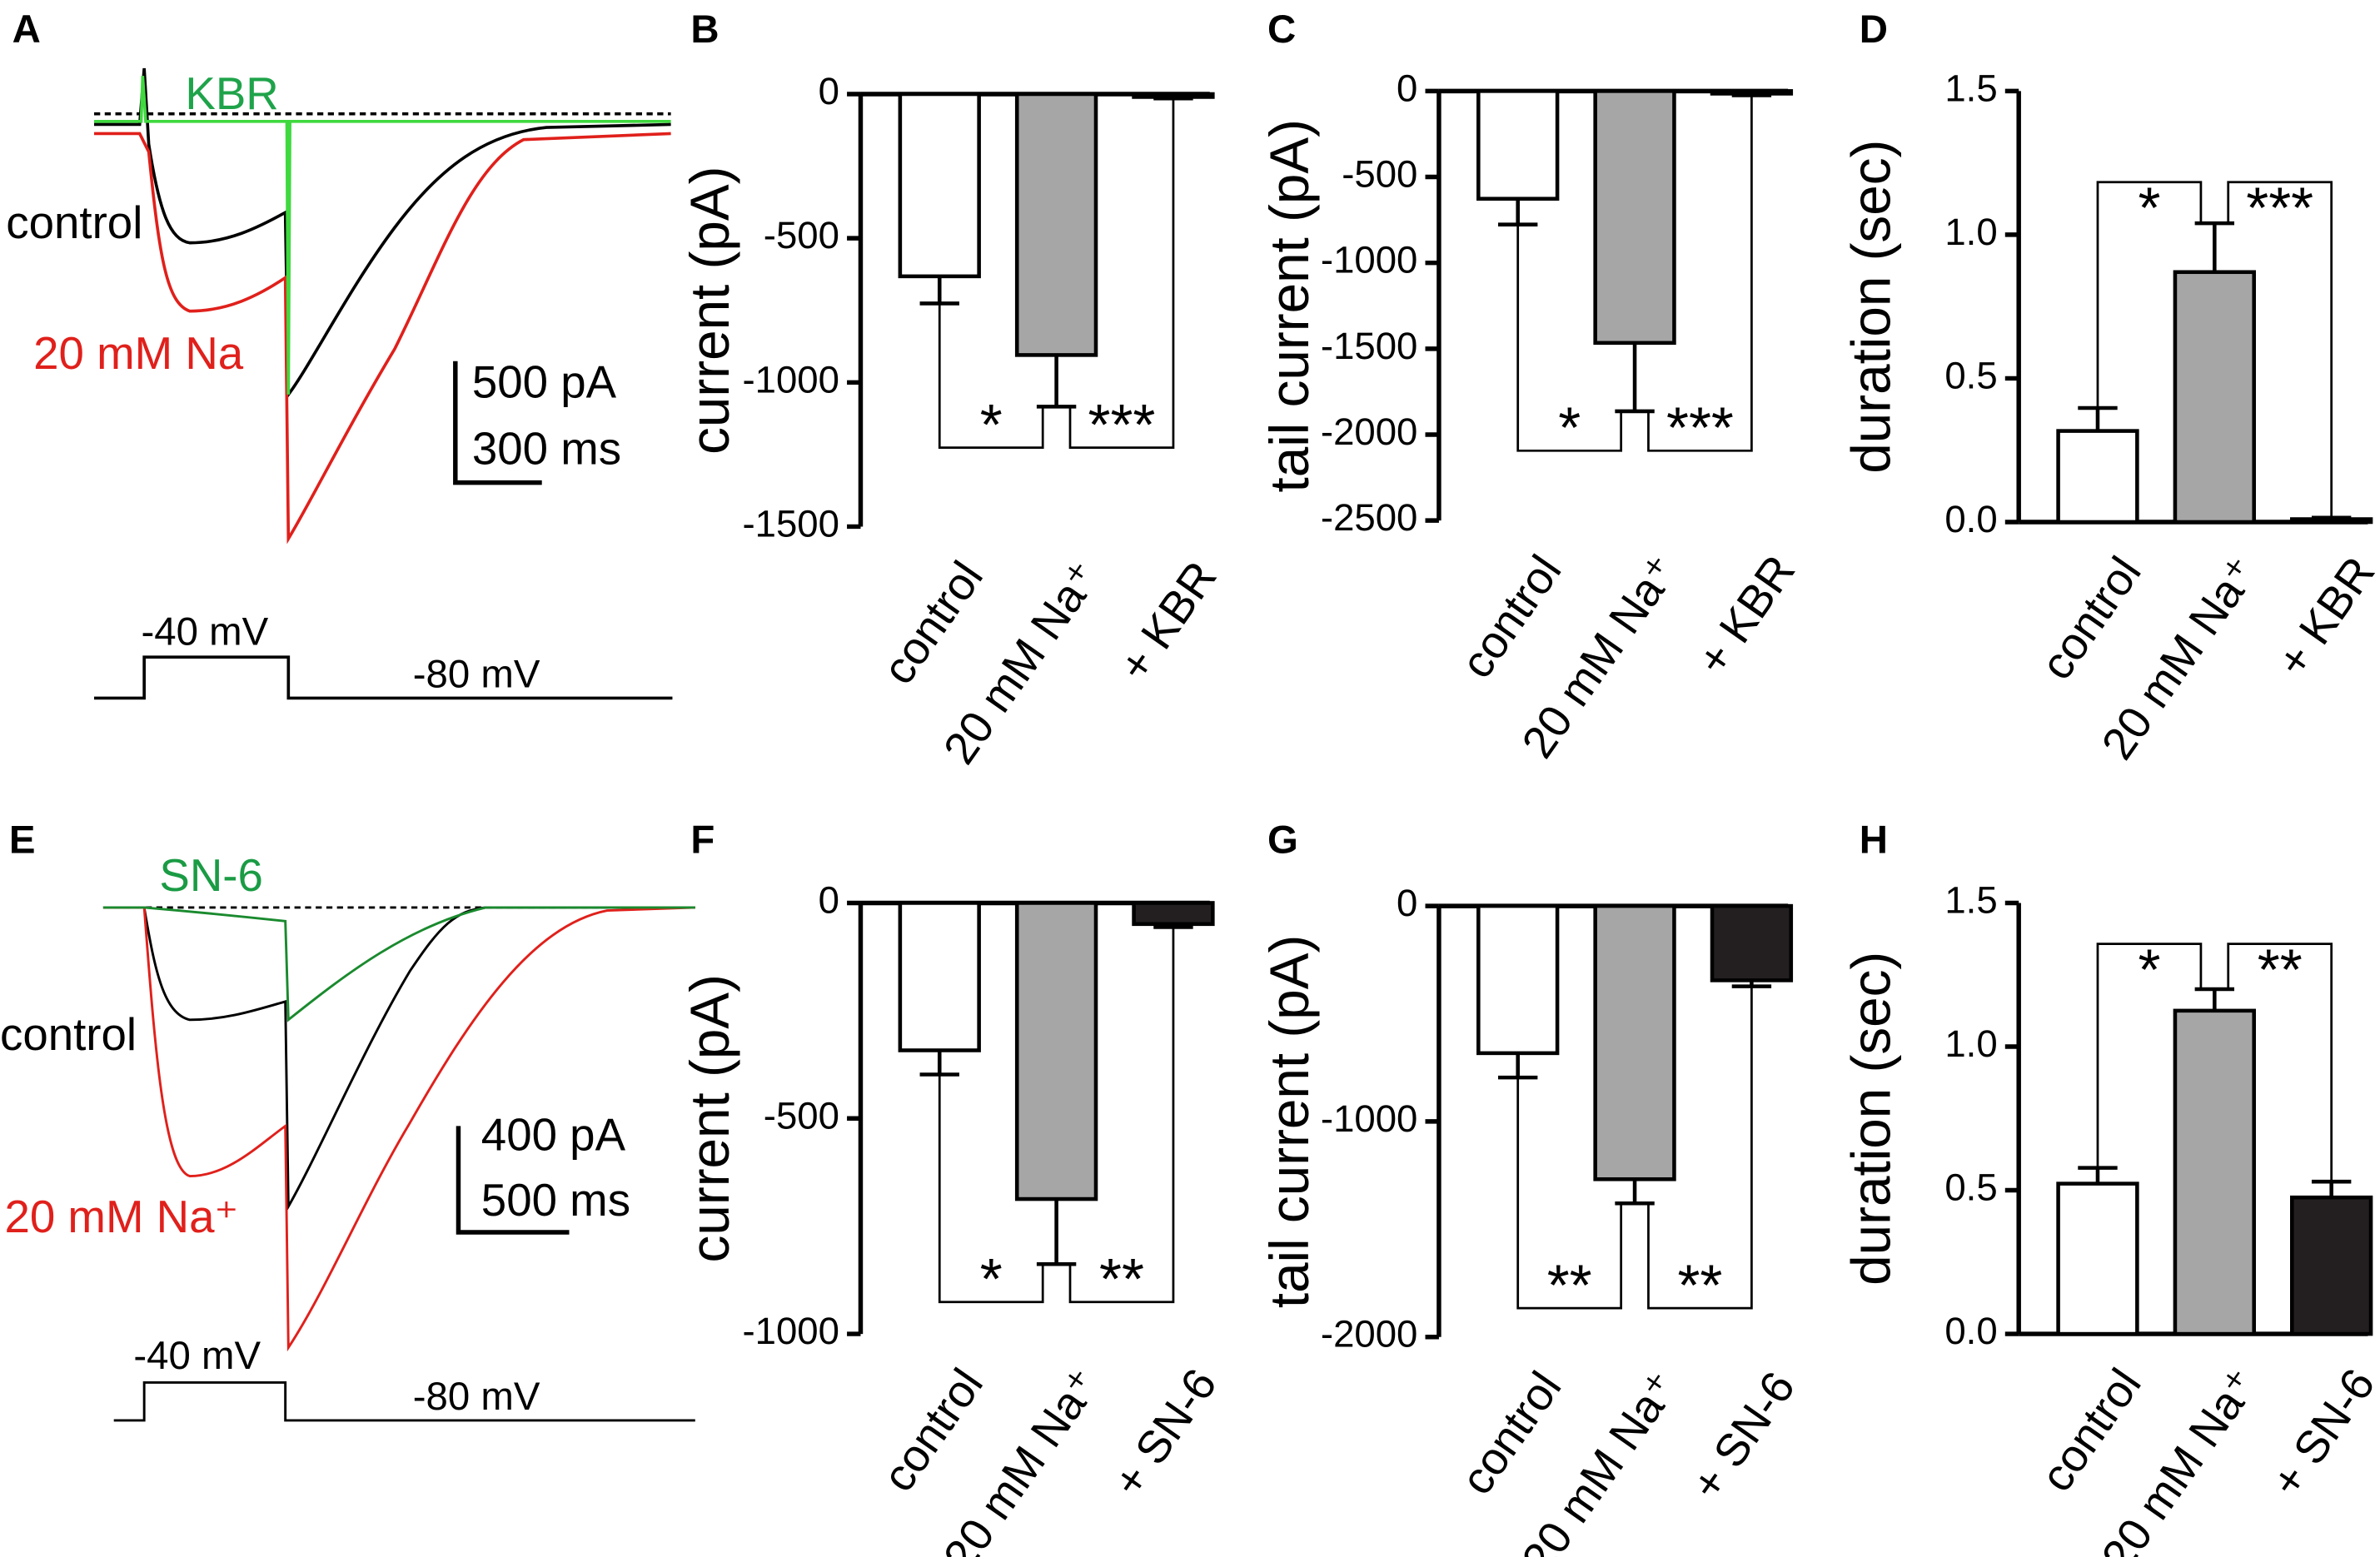 This screenshot has width=2380, height=1557. I want to click on panel-letter: A, so click(26, 29).